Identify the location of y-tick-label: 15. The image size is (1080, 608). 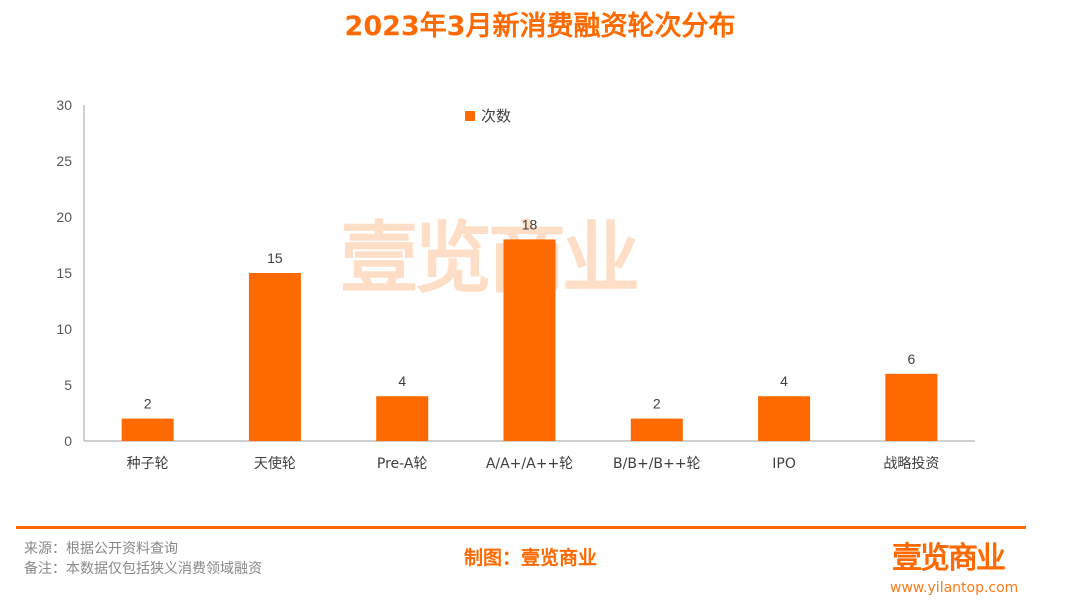
(64, 273).